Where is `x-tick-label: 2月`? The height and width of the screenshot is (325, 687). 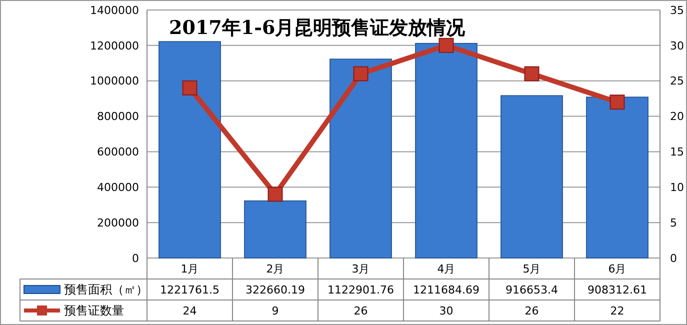
x-tick-label: 2月 is located at coordinates (275, 269).